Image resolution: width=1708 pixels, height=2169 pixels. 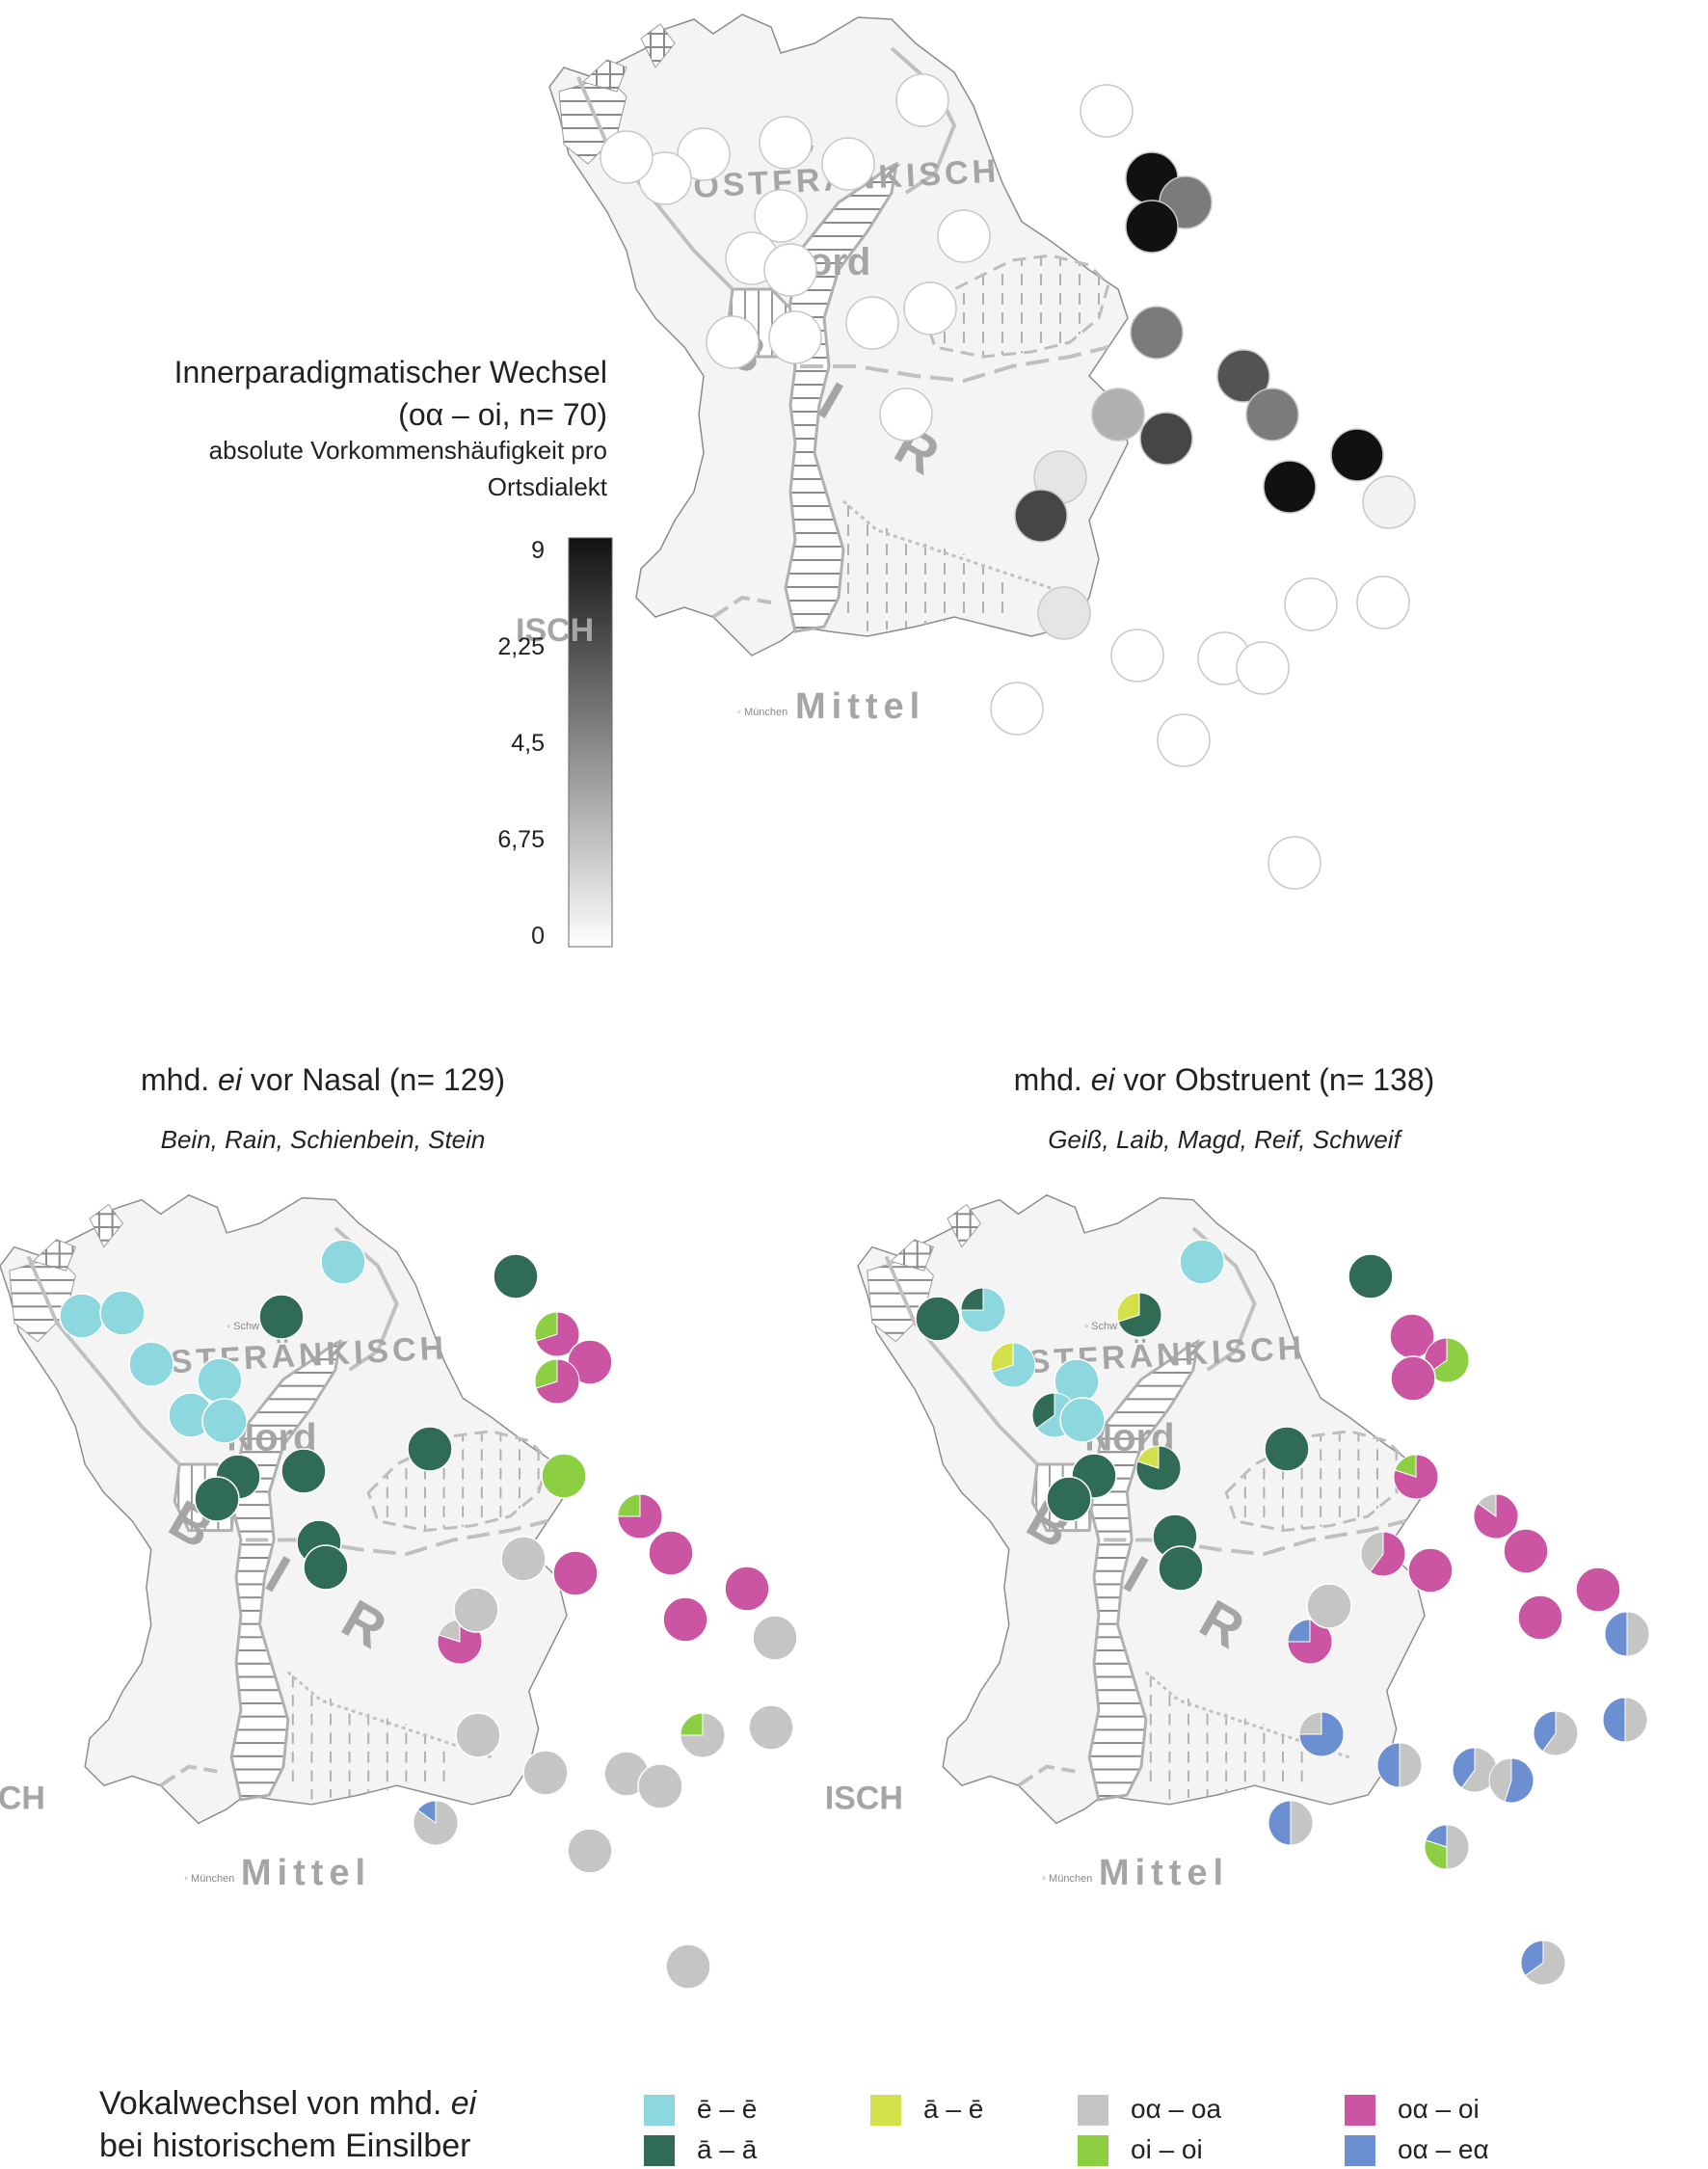 What do you see at coordinates (538, 936) in the screenshot?
I see `scale-tick-label: 0` at bounding box center [538, 936].